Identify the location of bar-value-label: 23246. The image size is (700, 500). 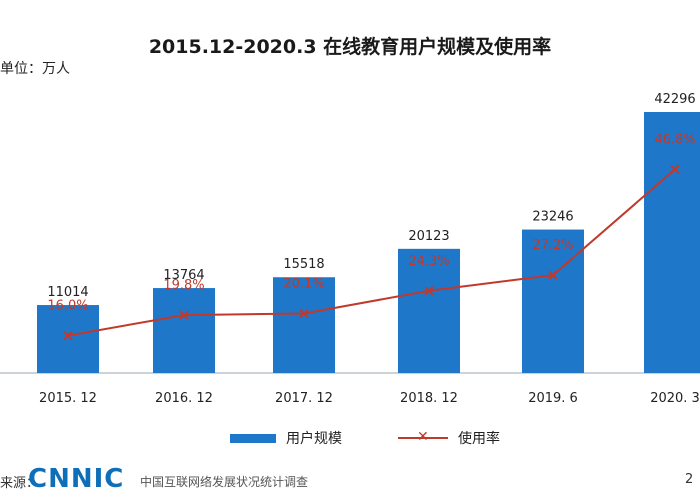
(552, 217).